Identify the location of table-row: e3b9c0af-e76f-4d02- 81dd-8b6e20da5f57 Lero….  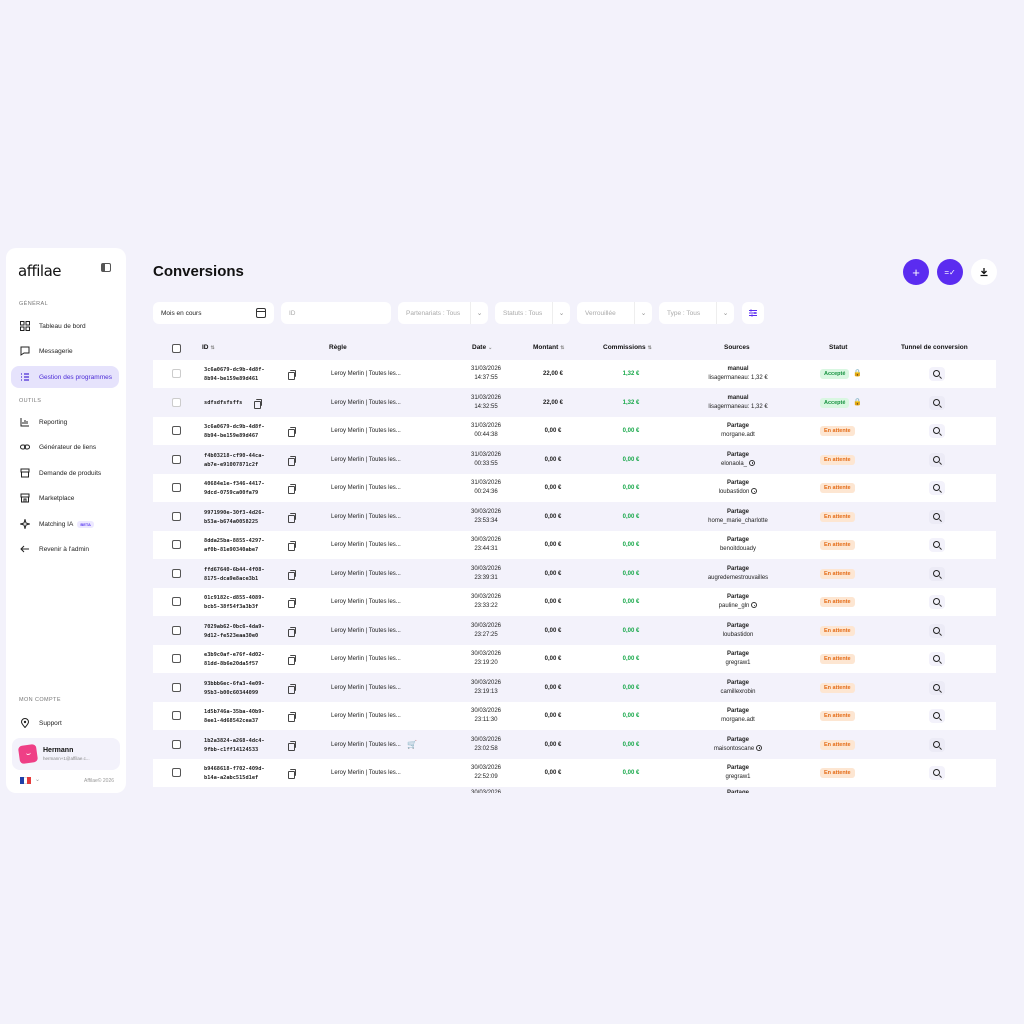
(574, 659).